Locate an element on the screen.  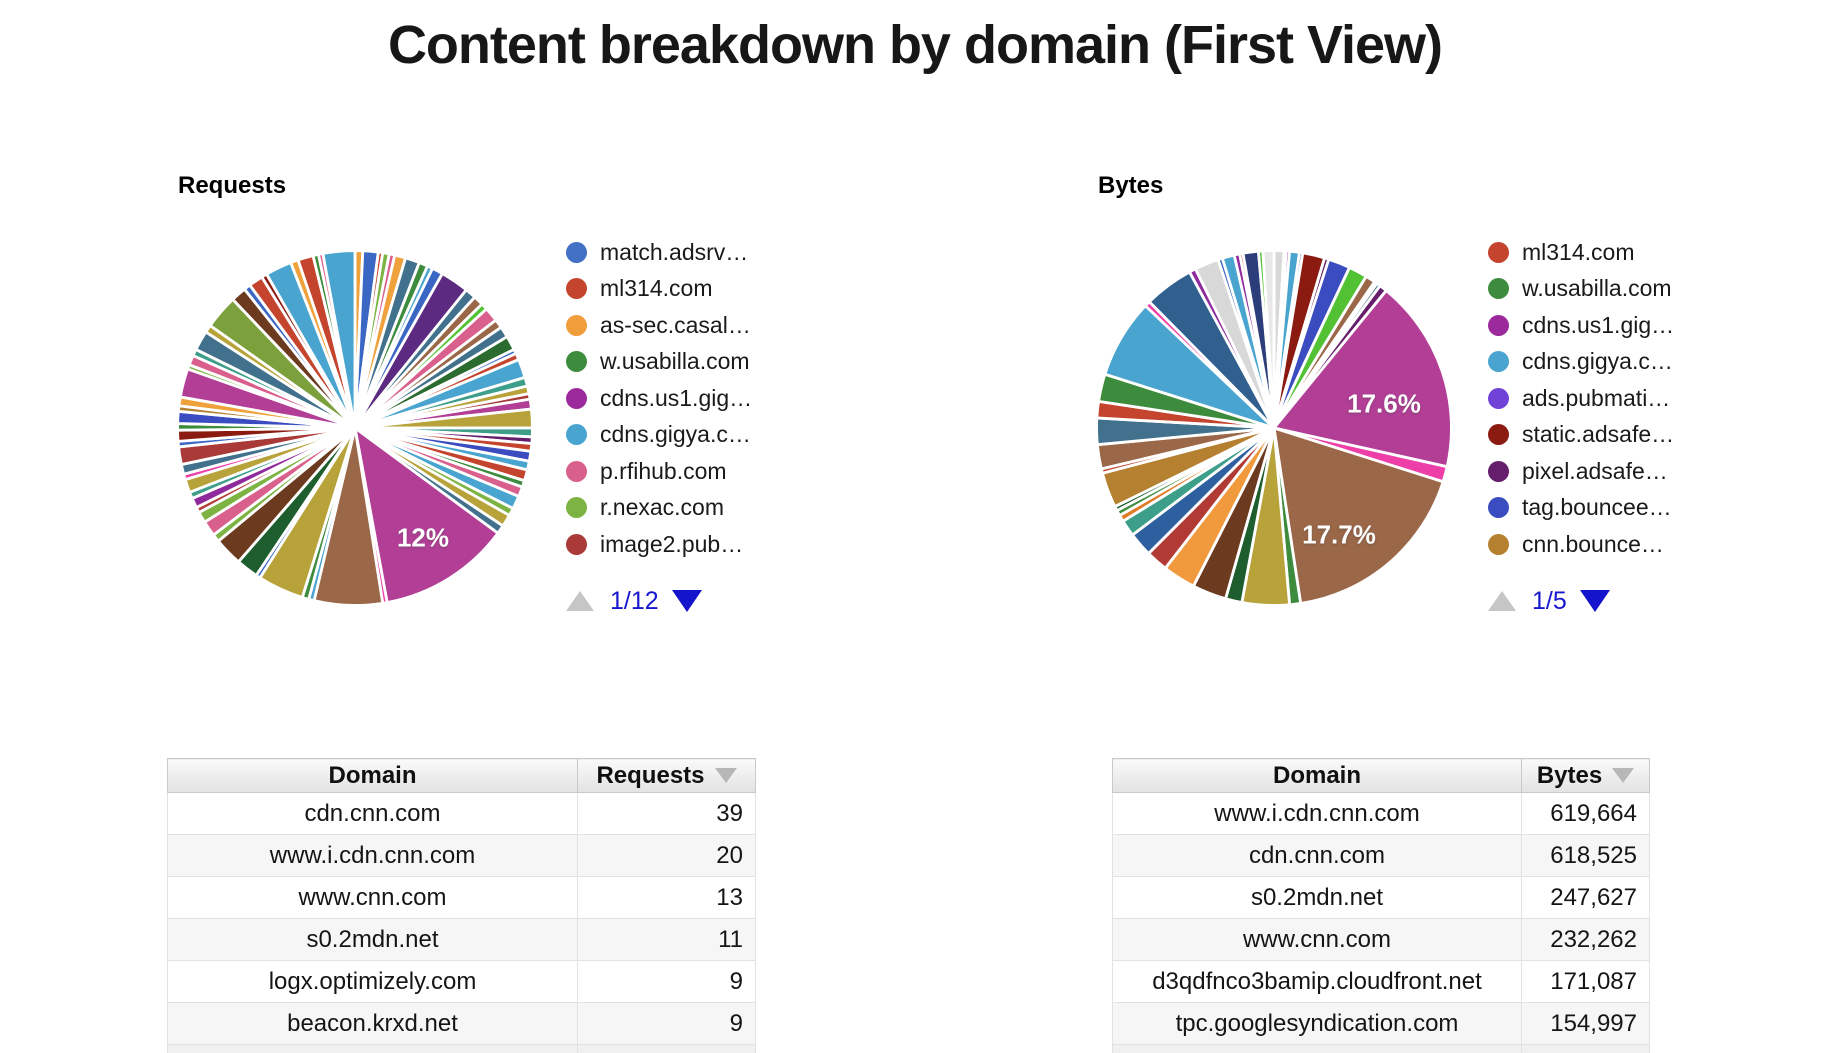
value-cell: 247,627 is located at coordinates (1586, 898).